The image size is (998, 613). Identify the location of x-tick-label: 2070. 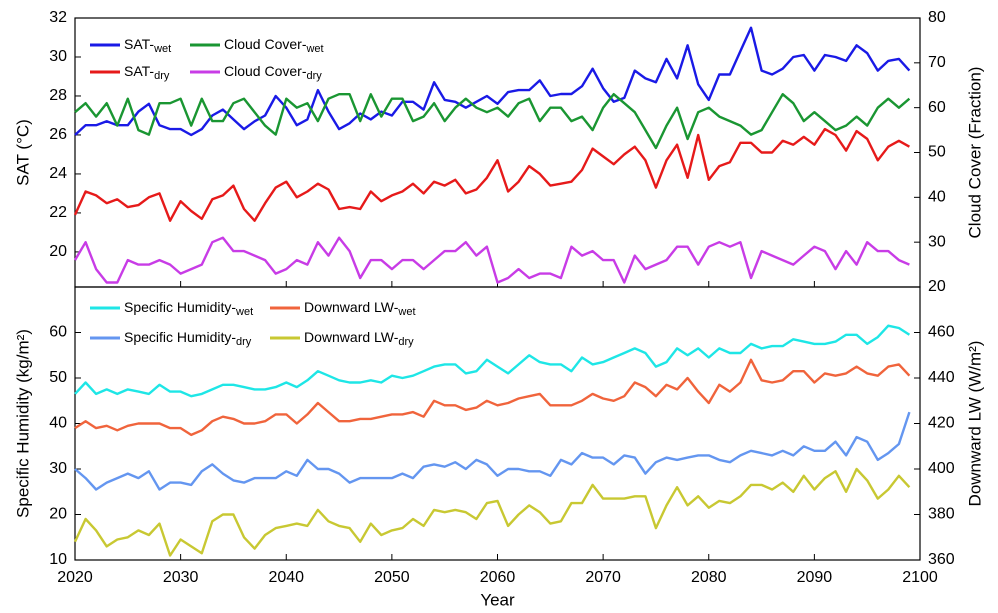
(603, 577).